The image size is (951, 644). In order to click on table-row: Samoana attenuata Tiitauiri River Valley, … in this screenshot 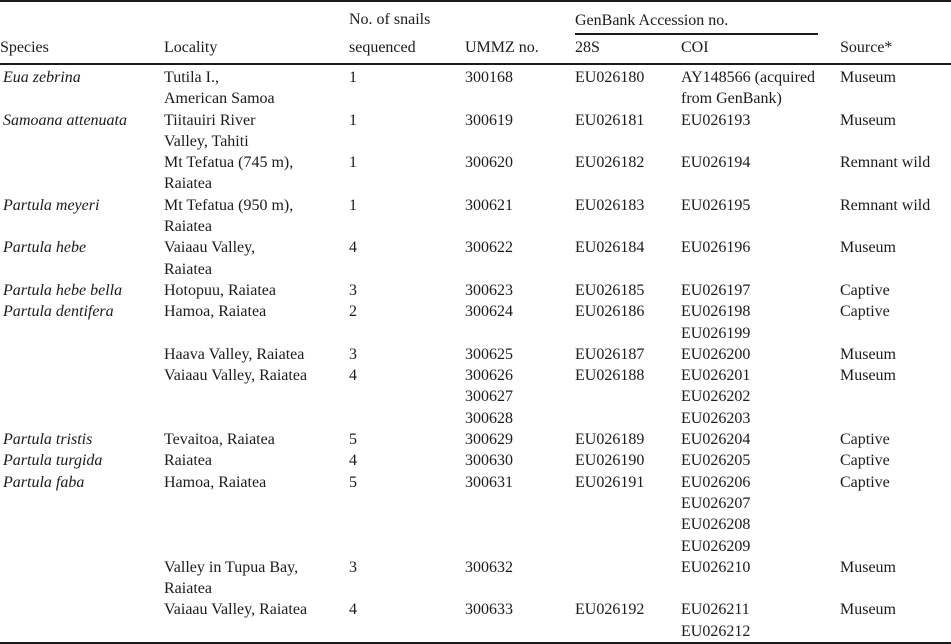, I will do `click(475, 131)`.